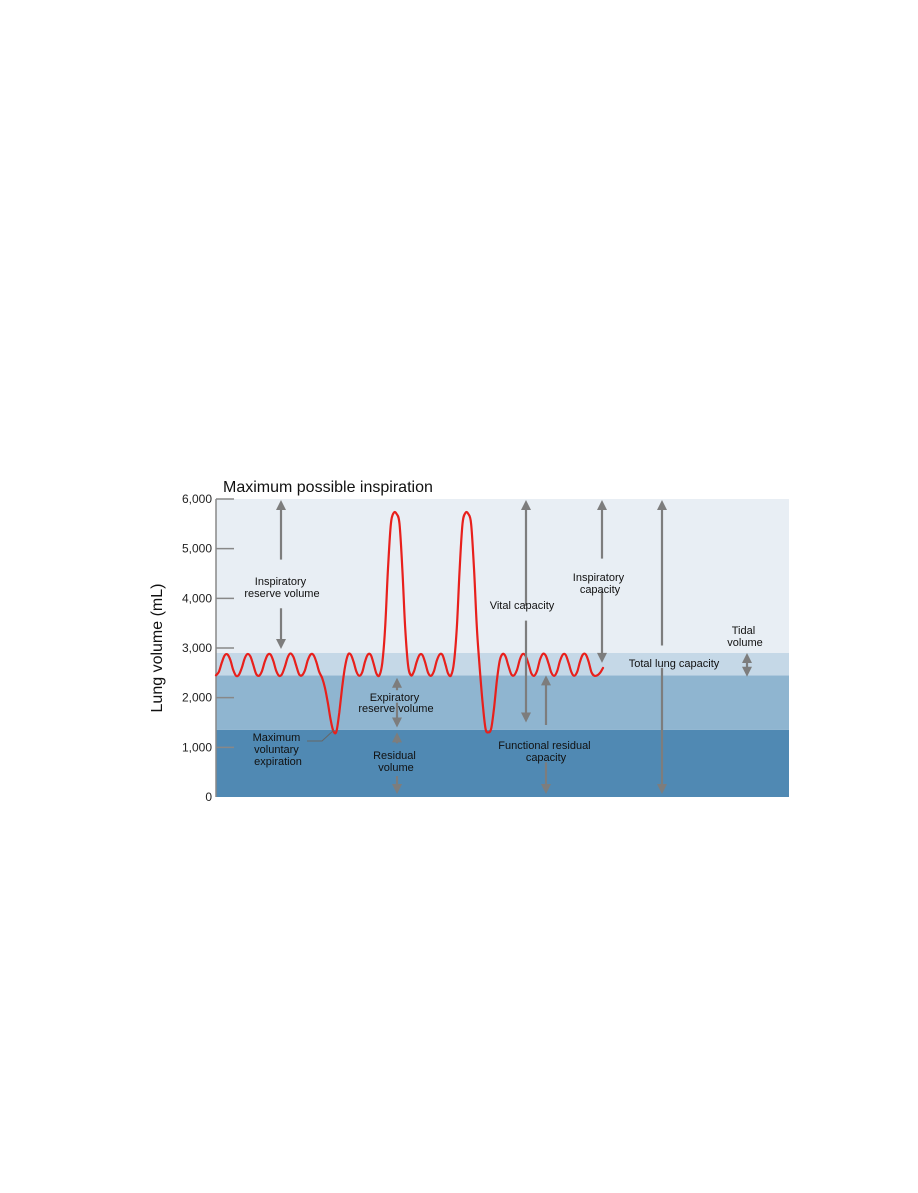 The width and height of the screenshot is (918, 1193). Describe the element at coordinates (281, 628) in the screenshot. I see `irv-arrow-seg1` at that location.